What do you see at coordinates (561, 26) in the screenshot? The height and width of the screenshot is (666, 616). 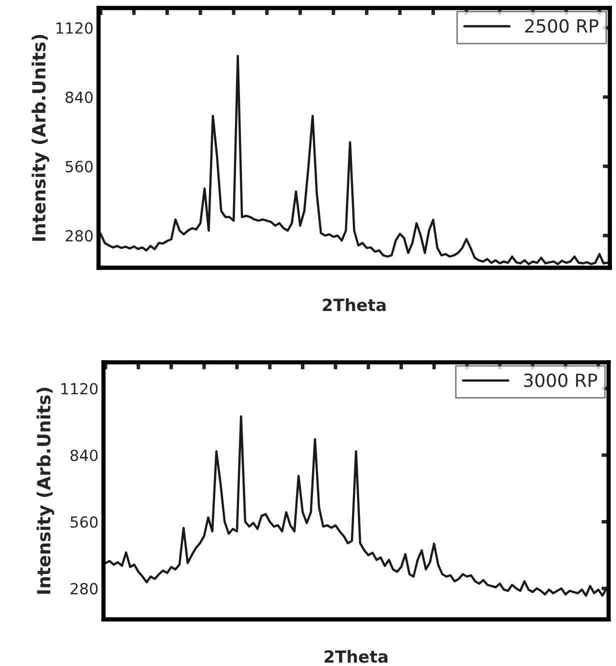 I see `legend-label: 2500 RP` at bounding box center [561, 26].